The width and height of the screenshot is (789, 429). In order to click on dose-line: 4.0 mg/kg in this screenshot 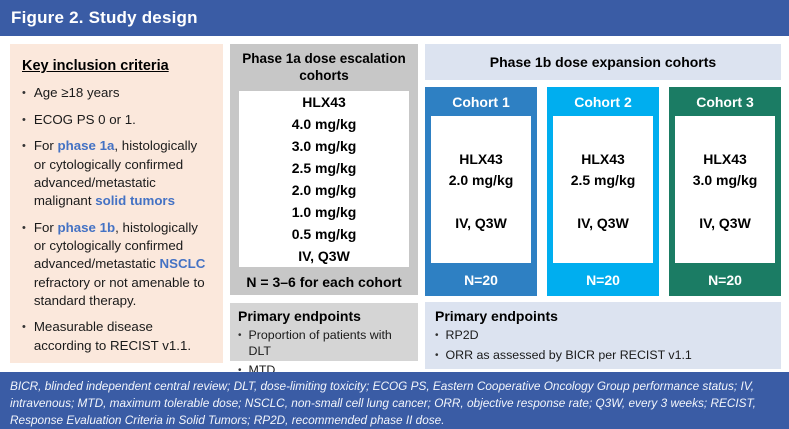, I will do `click(324, 123)`.